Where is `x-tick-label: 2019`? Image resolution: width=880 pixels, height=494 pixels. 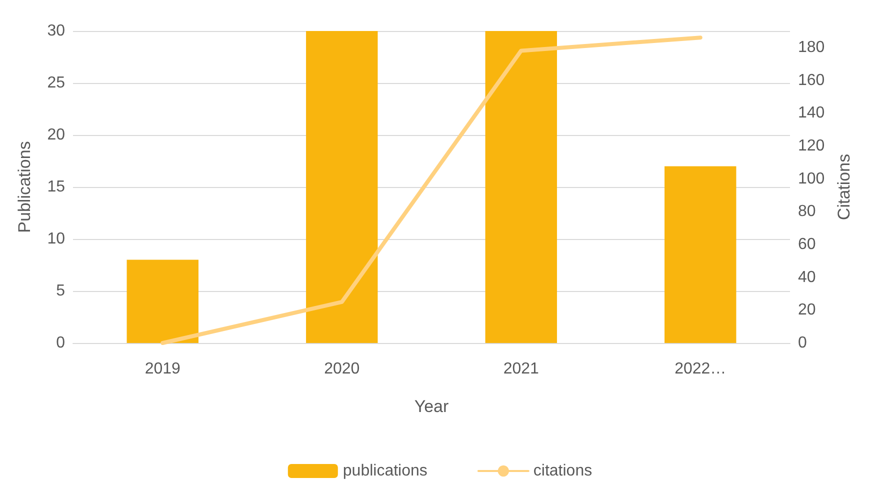 x-tick-label: 2019 is located at coordinates (162, 369).